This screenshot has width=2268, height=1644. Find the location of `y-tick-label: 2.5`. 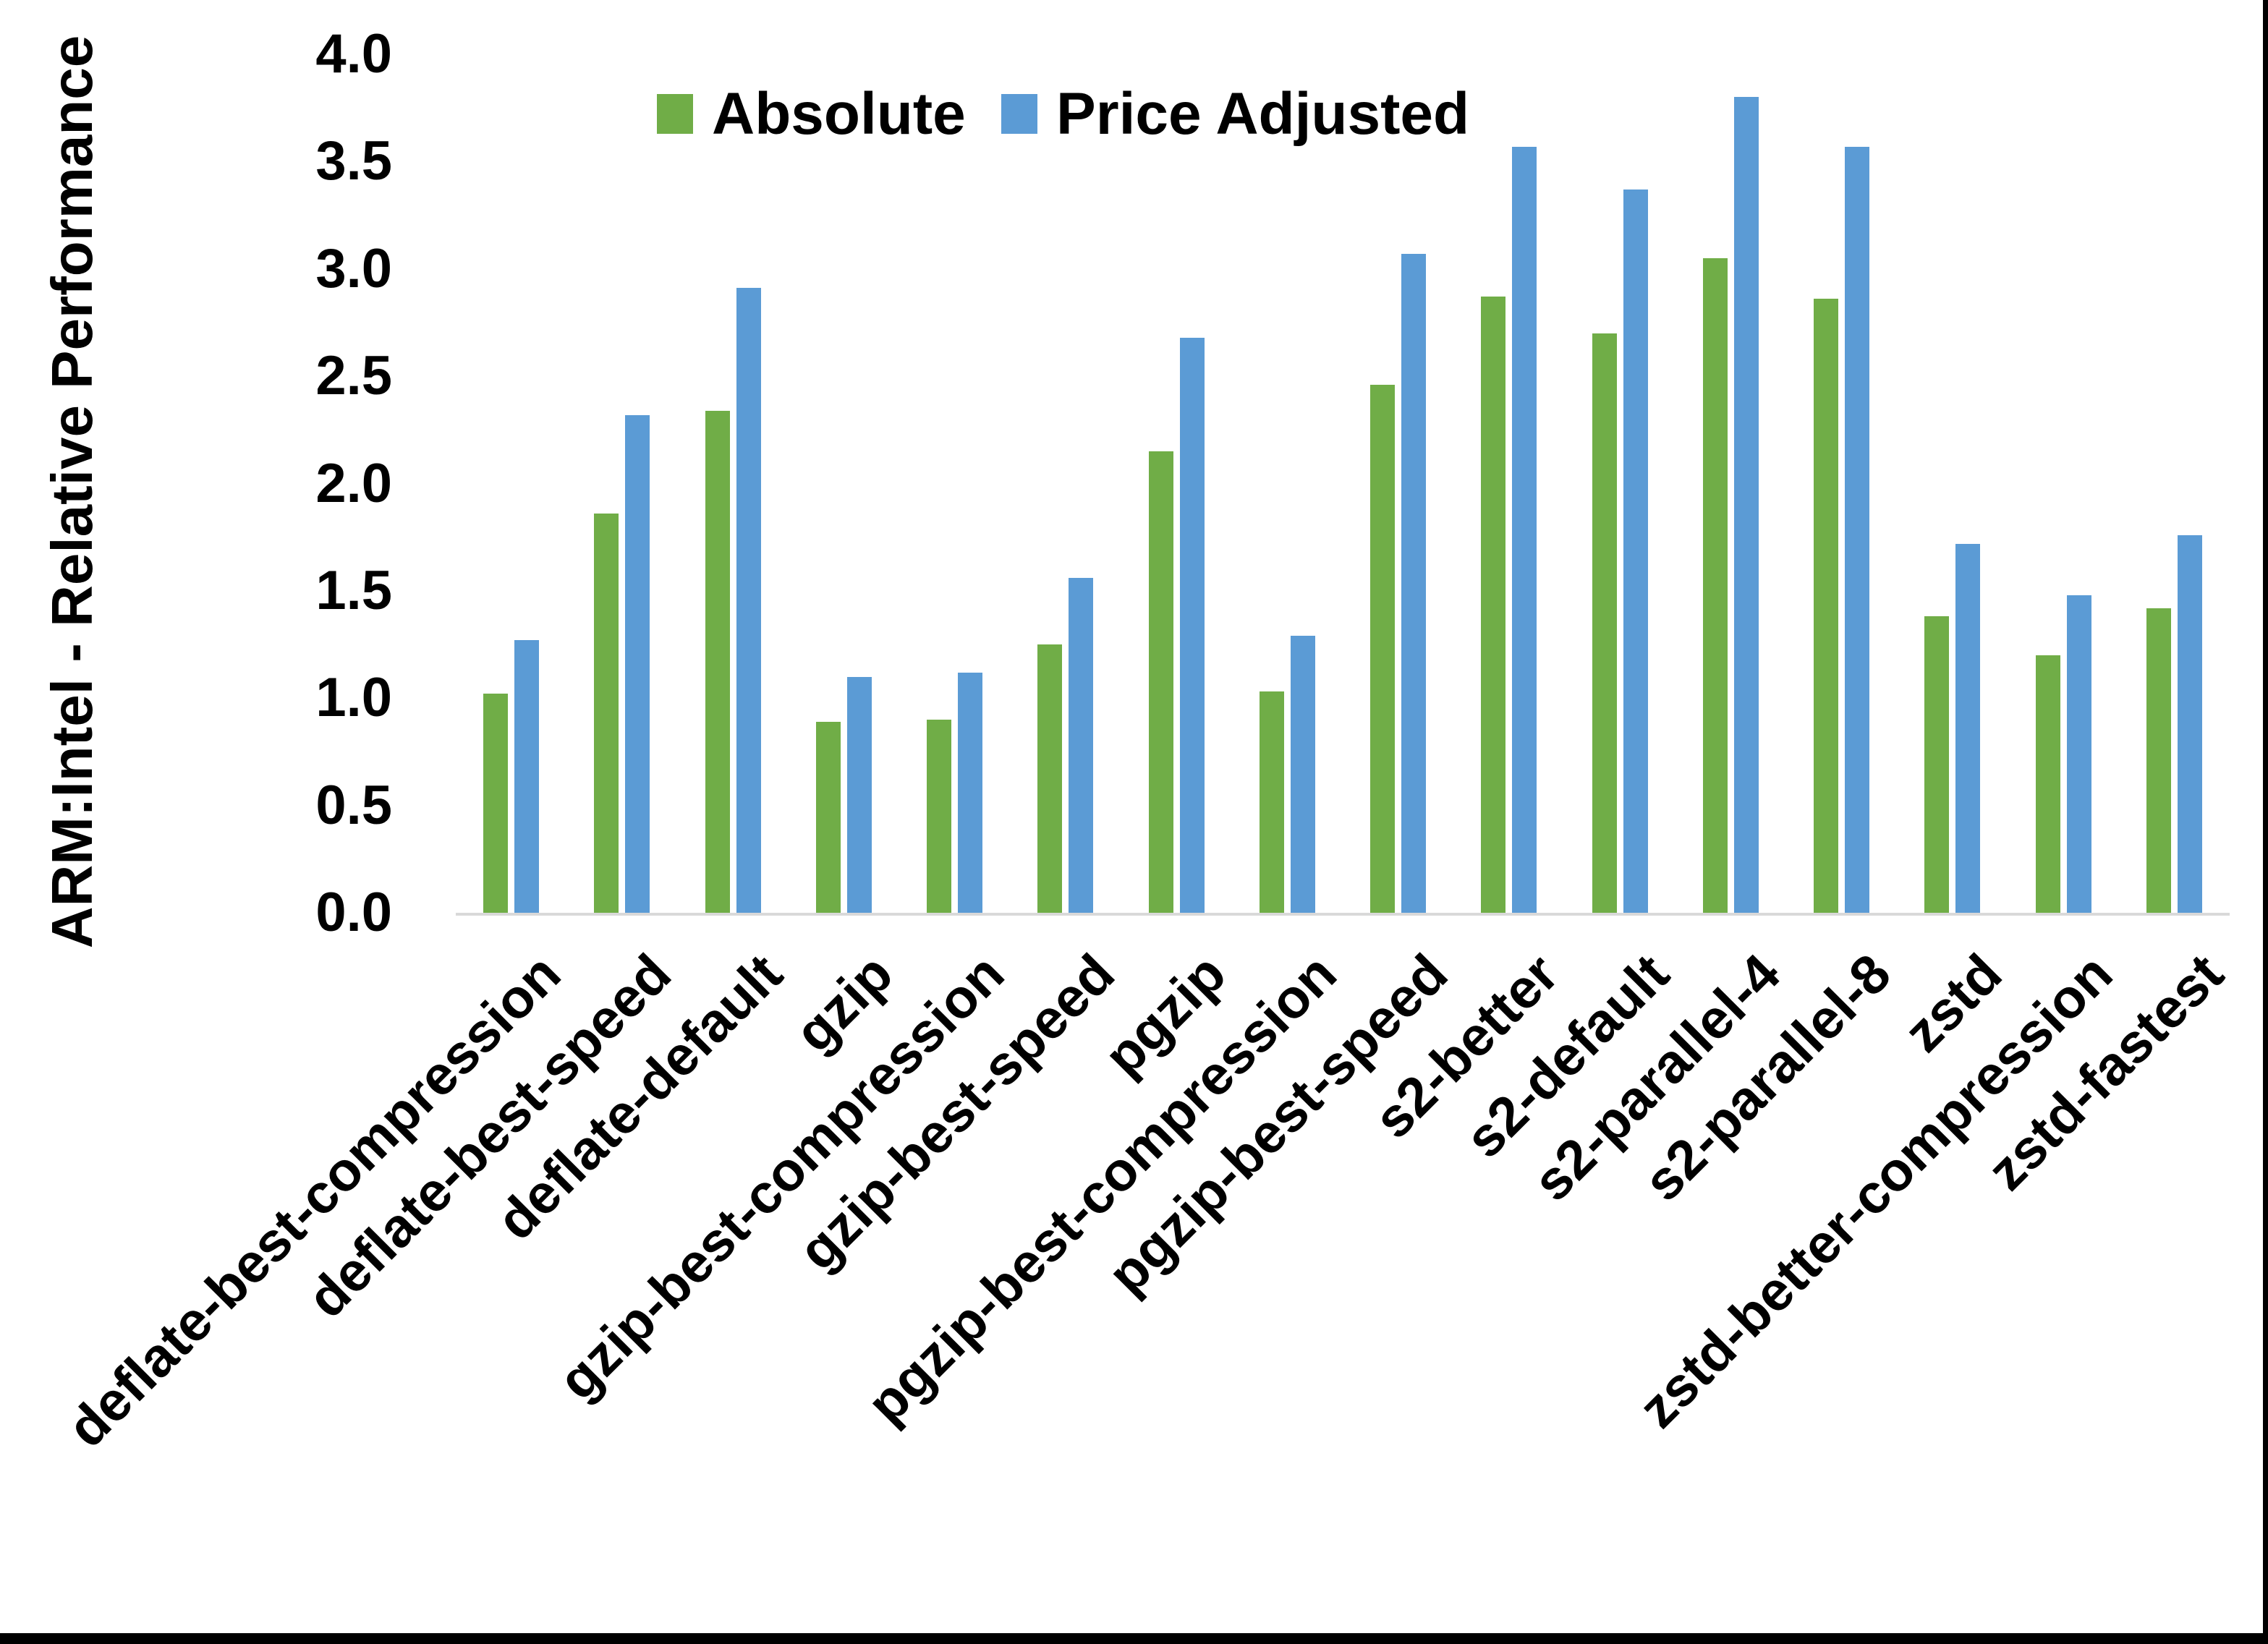

y-tick-label: 2.5 is located at coordinates (353, 376).